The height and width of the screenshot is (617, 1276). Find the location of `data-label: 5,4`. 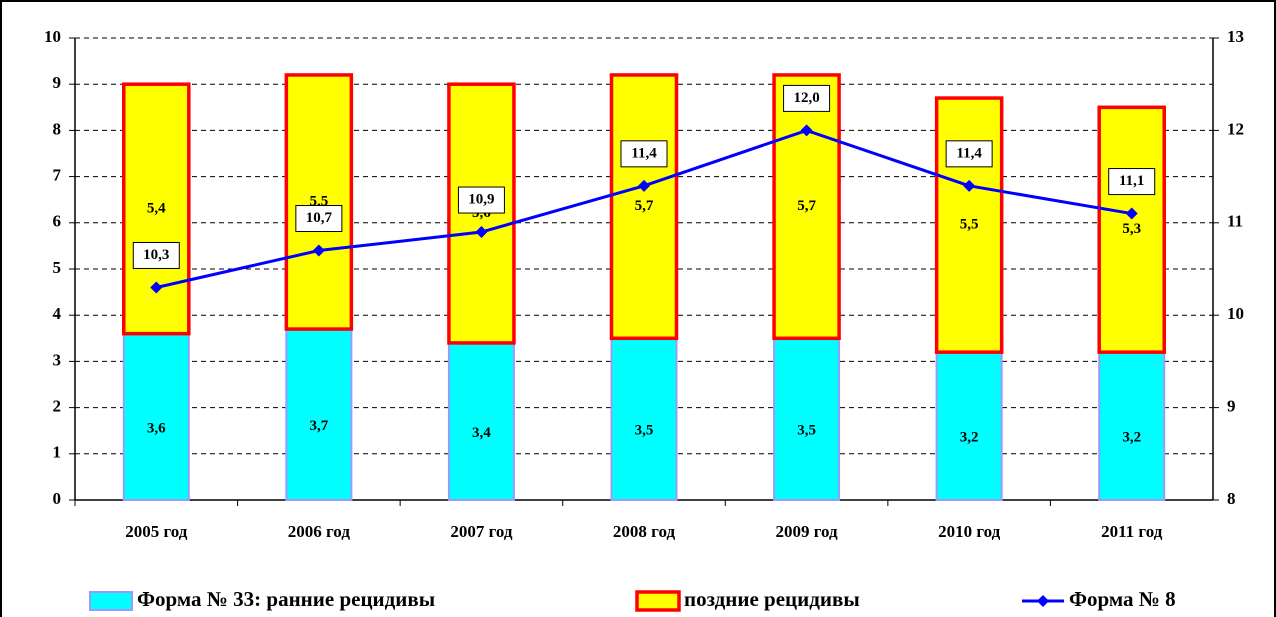

data-label: 5,4 is located at coordinates (156, 208).